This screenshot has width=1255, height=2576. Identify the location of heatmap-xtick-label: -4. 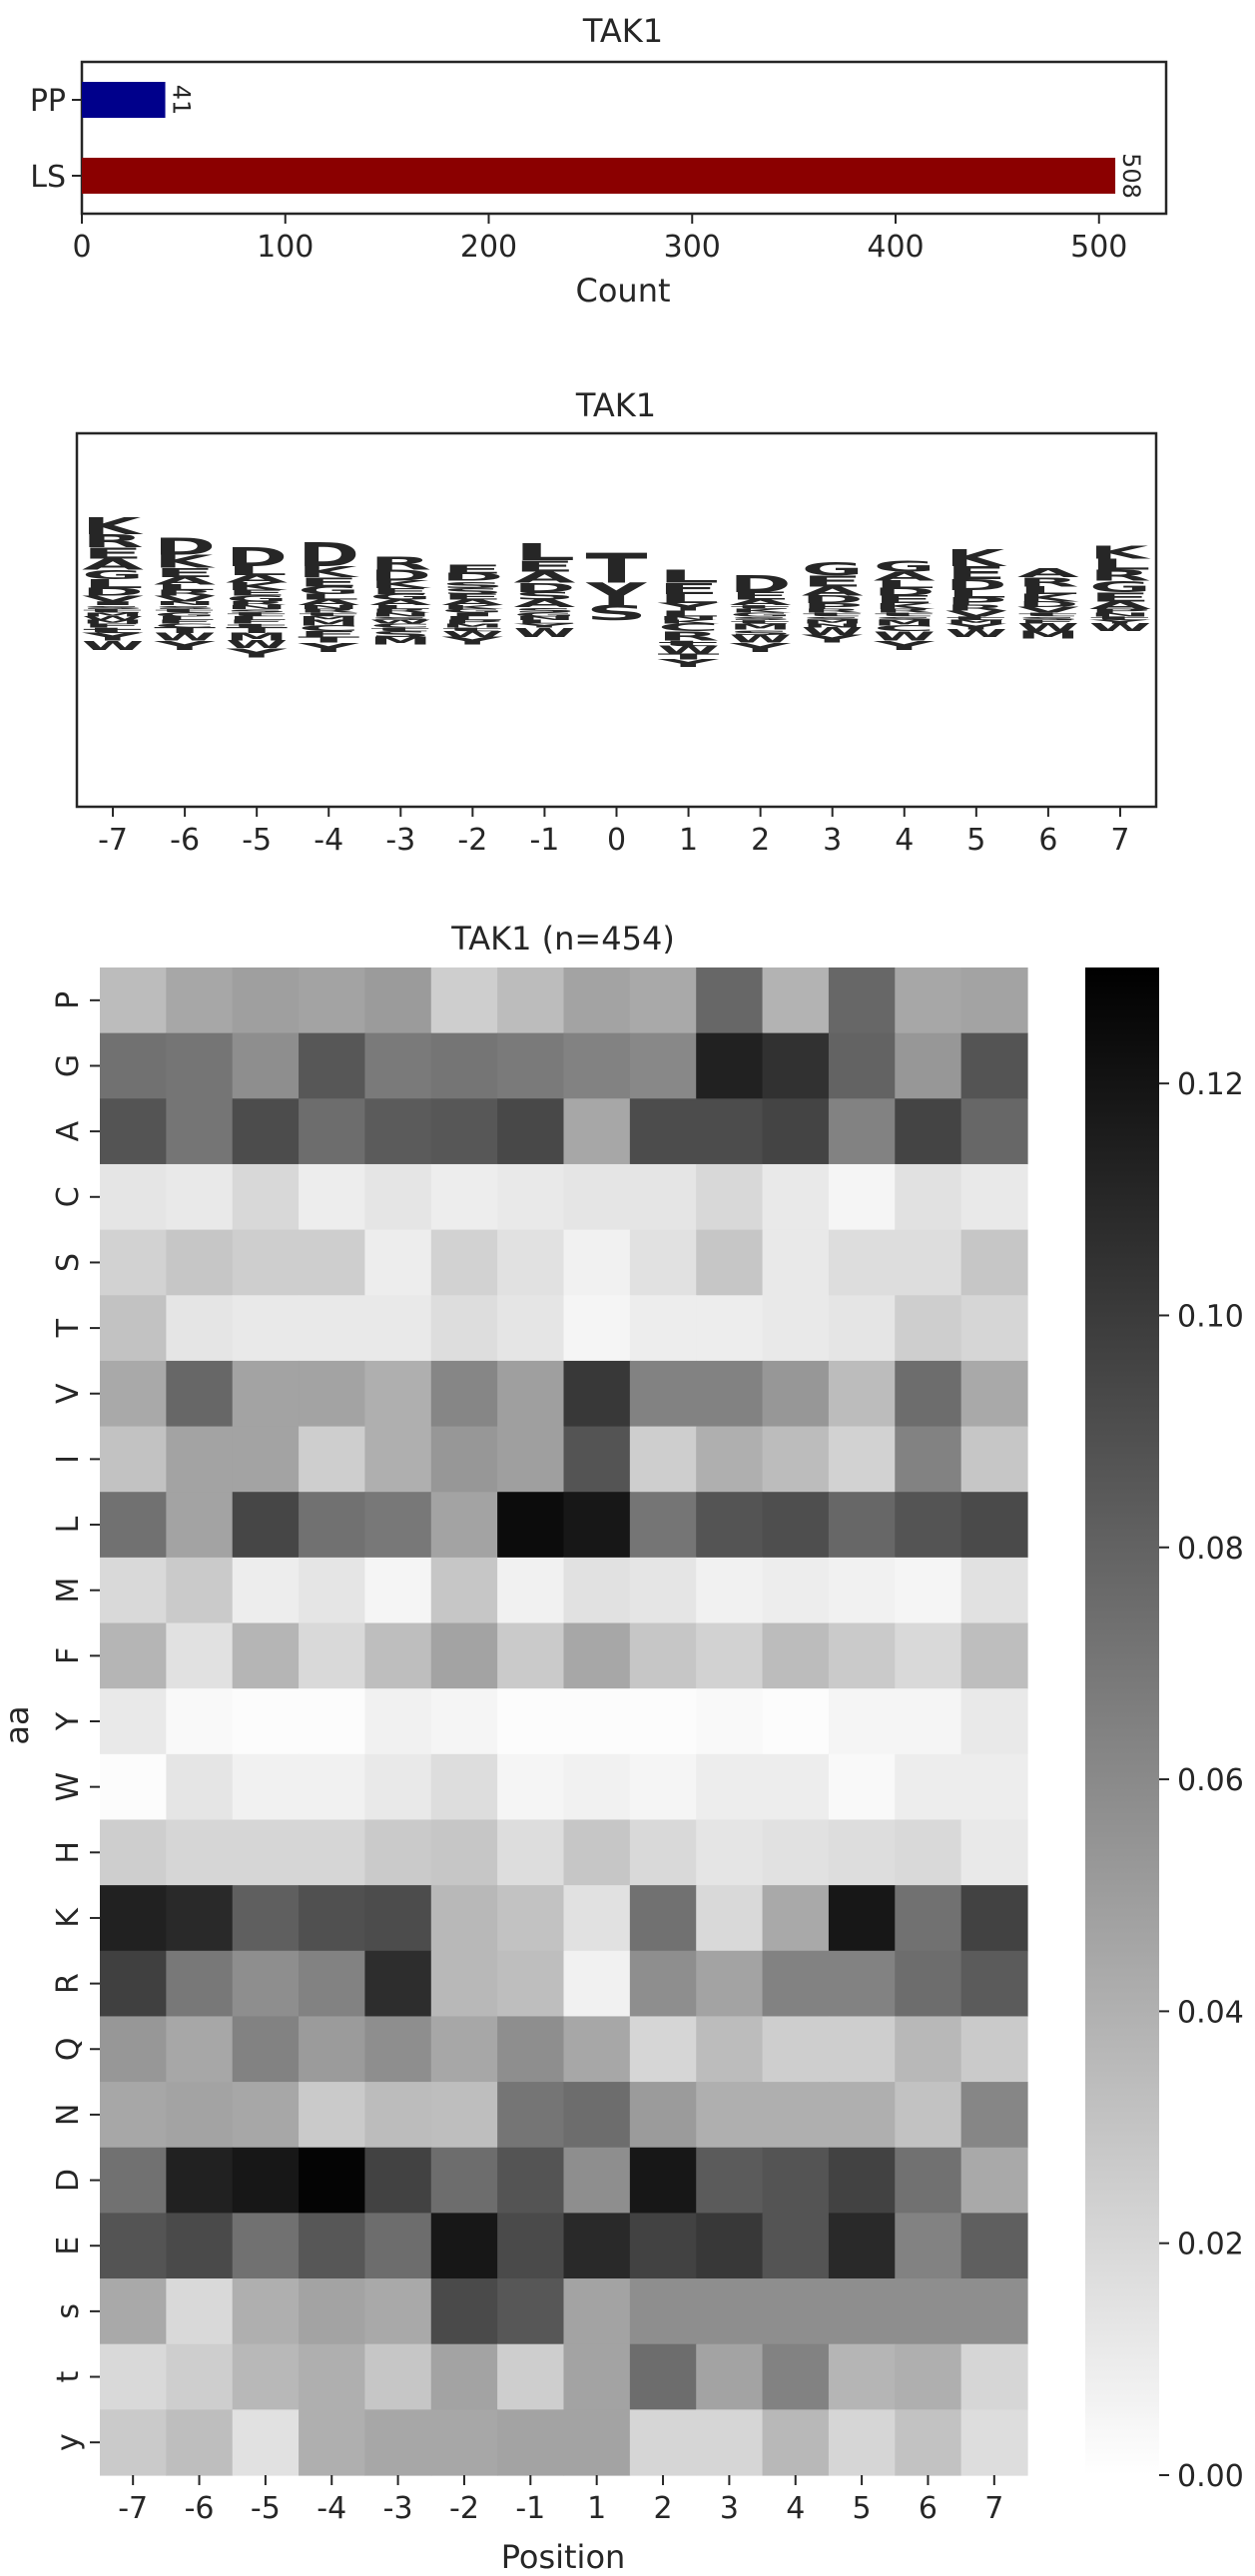
(331, 2508).